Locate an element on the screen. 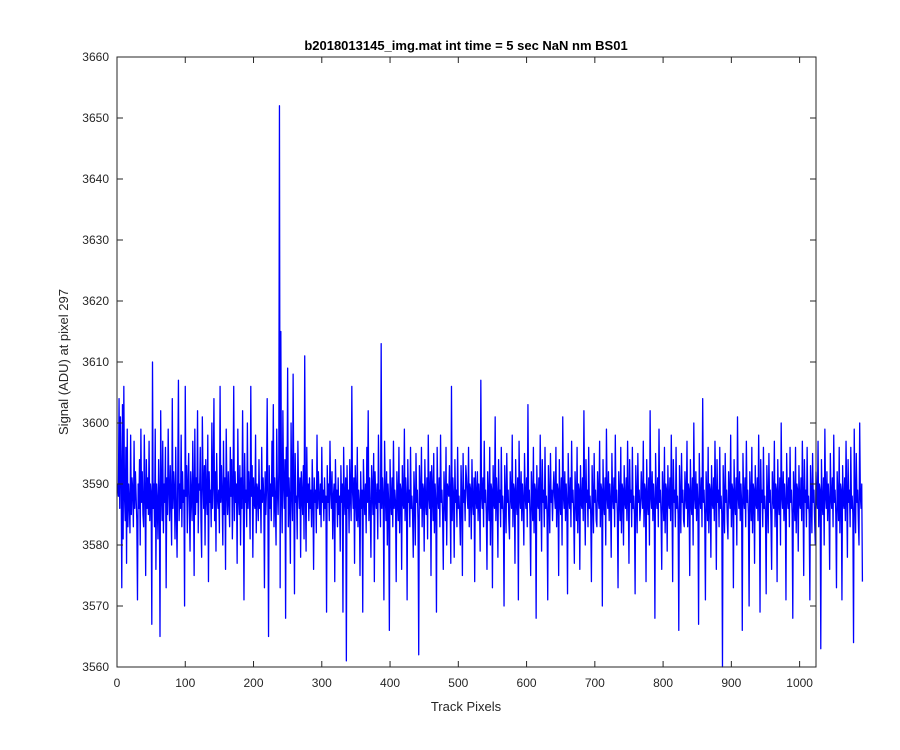  y-tick-label: 3620 is located at coordinates (95, 301).